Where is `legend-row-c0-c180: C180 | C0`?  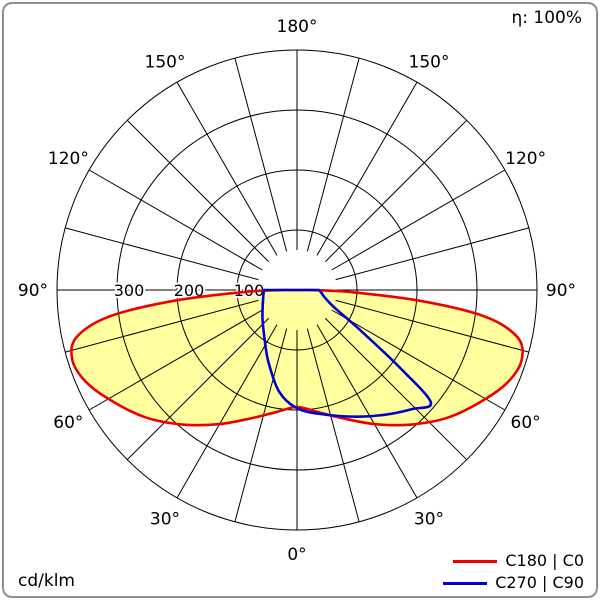 legend-row-c0-c180: C180 | C0 is located at coordinates (513, 561).